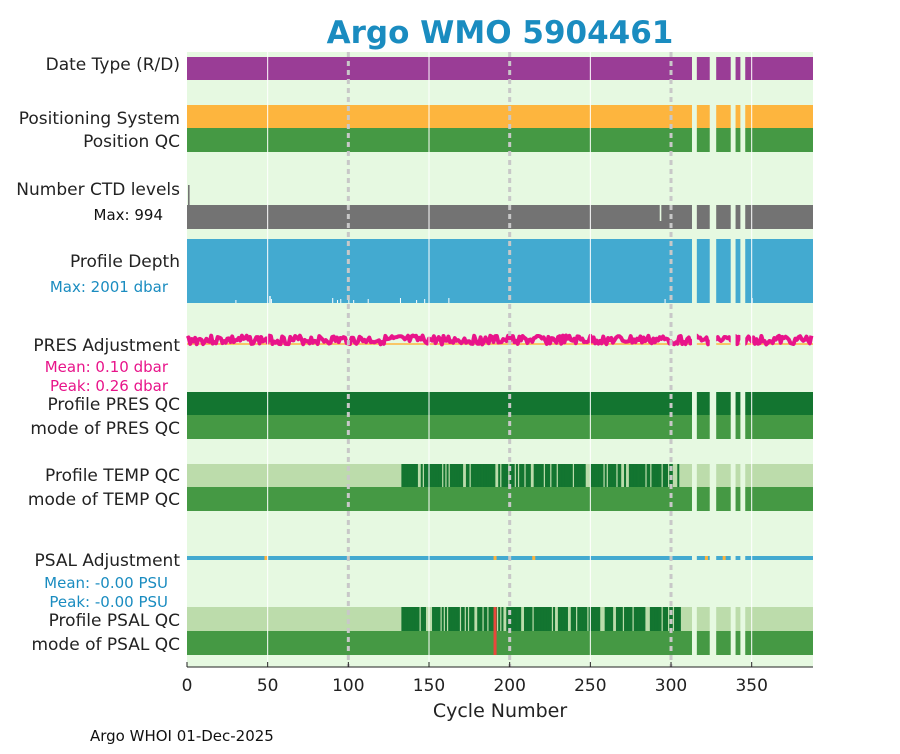  What do you see at coordinates (590, 686) in the screenshot?
I see `x-tick-label: 250` at bounding box center [590, 686].